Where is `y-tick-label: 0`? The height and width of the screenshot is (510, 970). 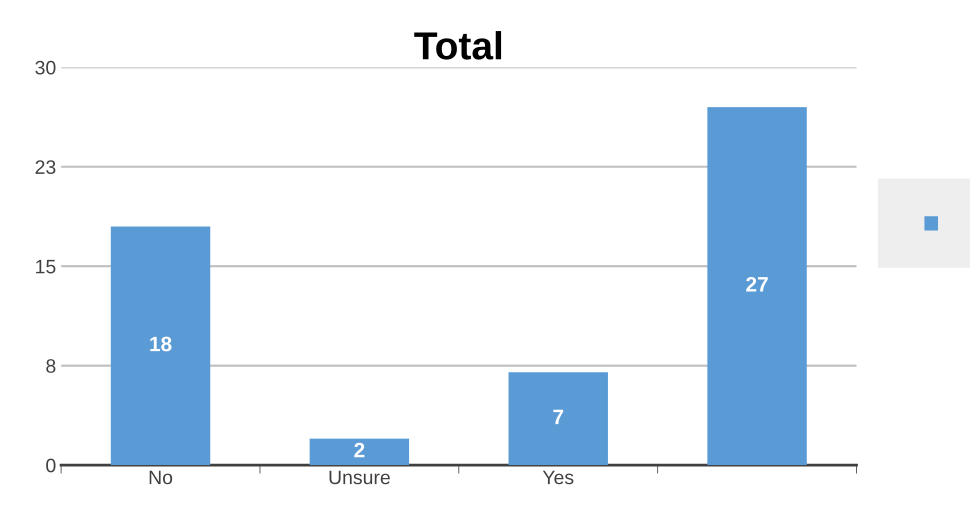
y-tick-label: 0 is located at coordinates (51, 465).